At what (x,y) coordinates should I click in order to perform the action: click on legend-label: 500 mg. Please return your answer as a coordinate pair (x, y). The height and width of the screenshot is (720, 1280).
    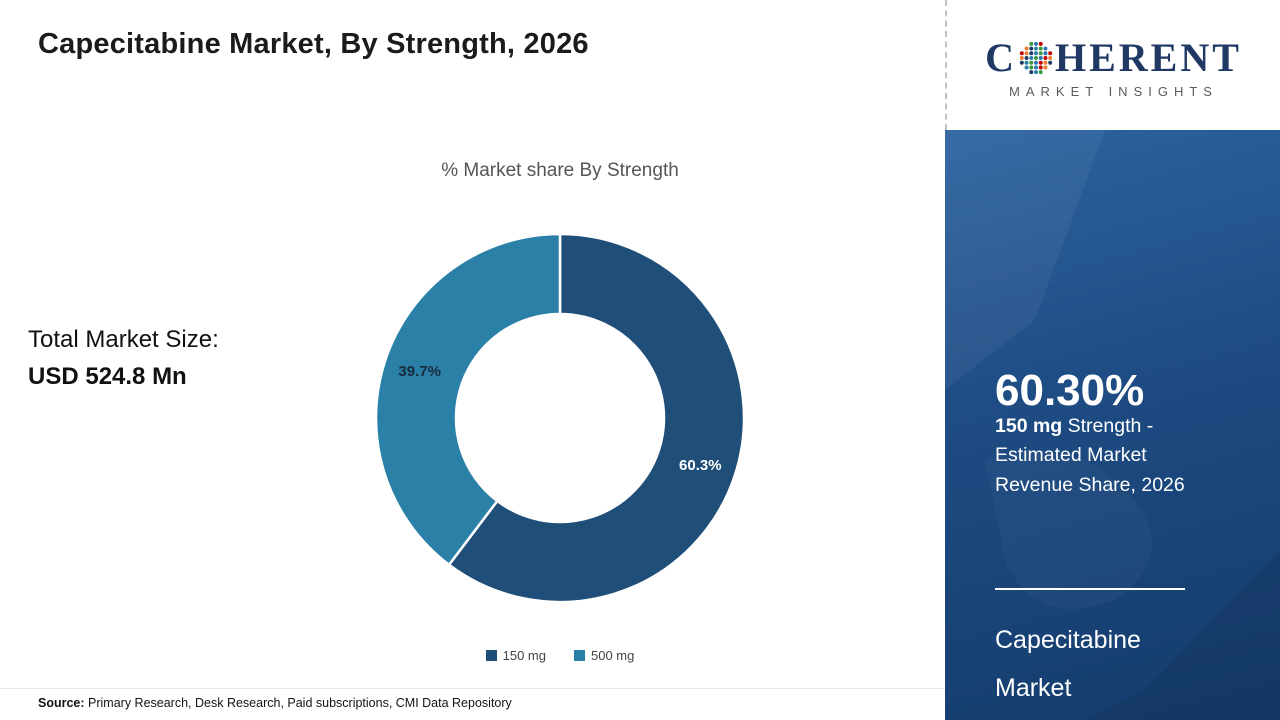
    Looking at the image, I should click on (613, 655).